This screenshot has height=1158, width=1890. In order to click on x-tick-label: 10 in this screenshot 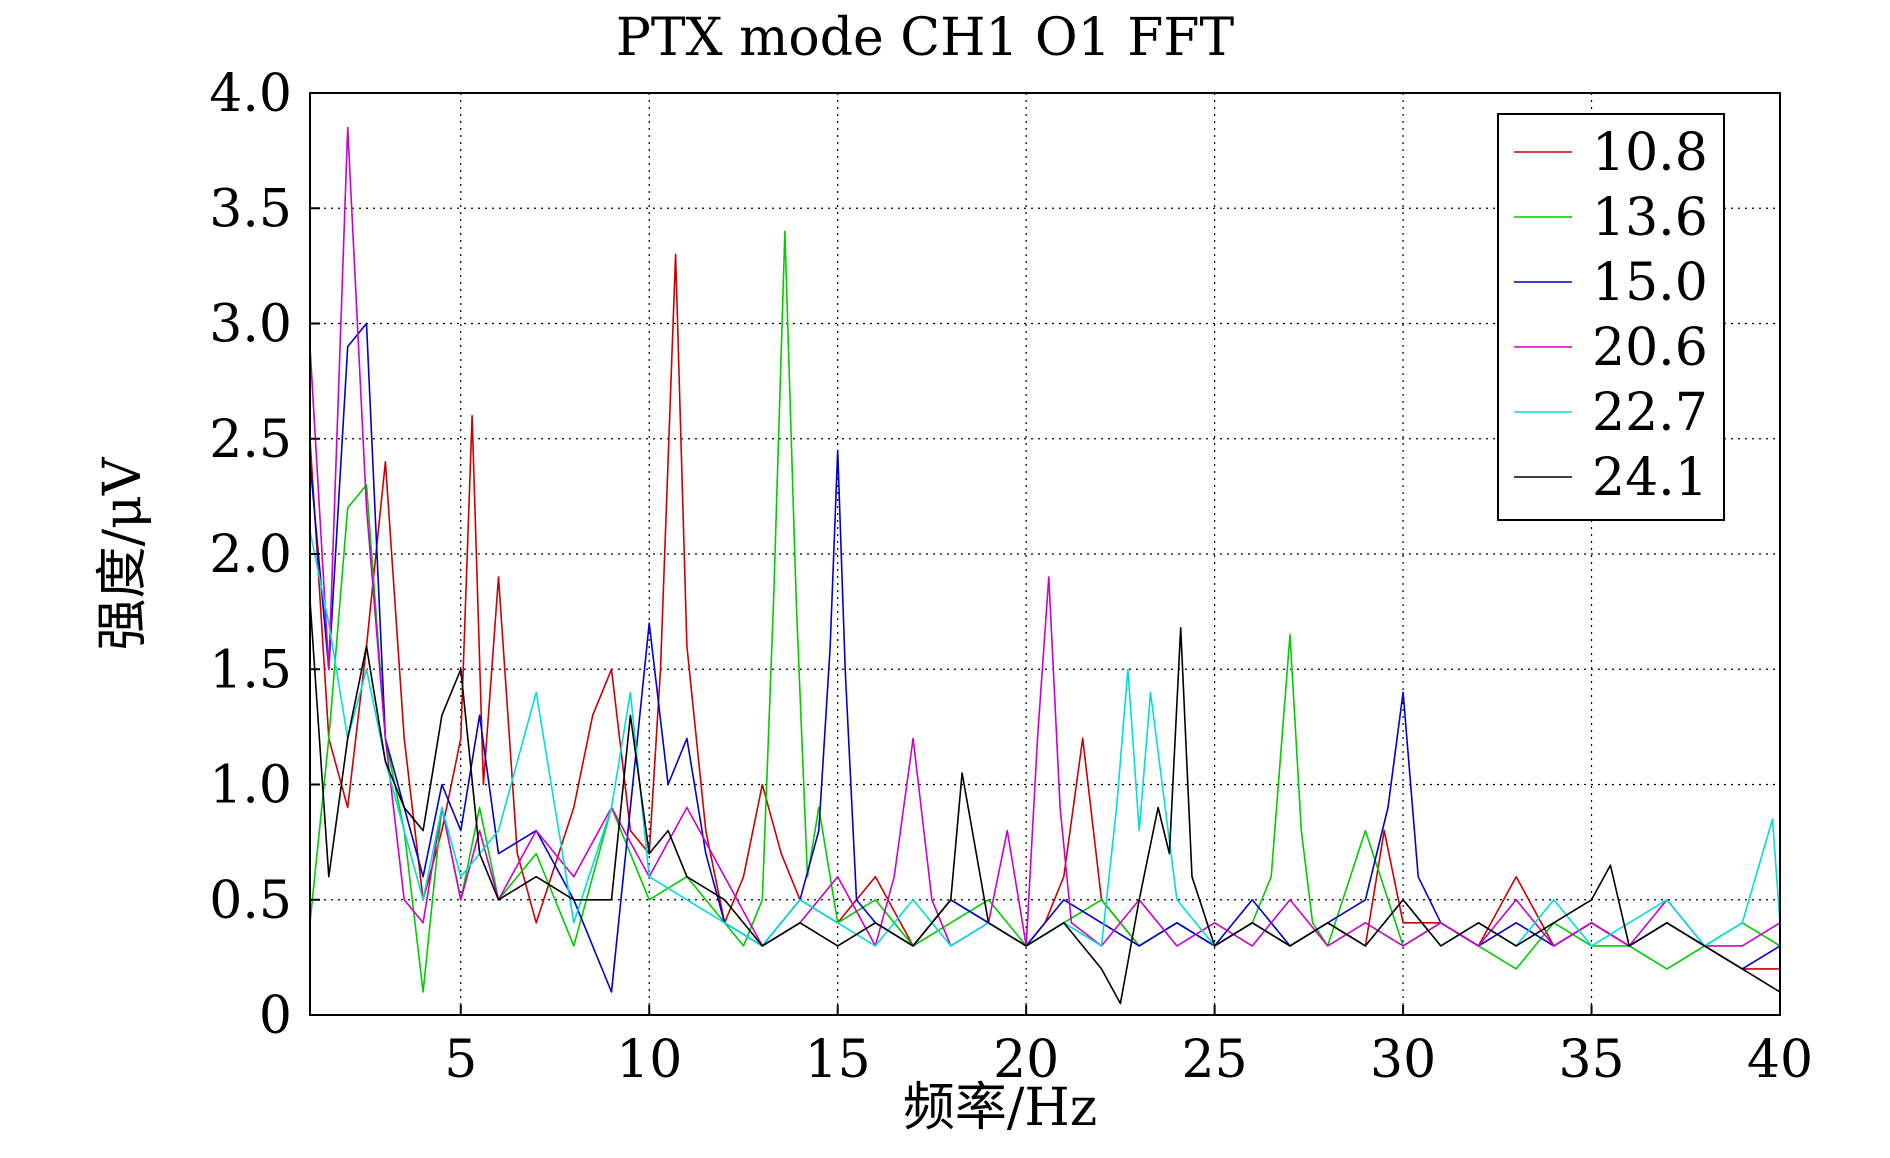, I will do `click(649, 1060)`.